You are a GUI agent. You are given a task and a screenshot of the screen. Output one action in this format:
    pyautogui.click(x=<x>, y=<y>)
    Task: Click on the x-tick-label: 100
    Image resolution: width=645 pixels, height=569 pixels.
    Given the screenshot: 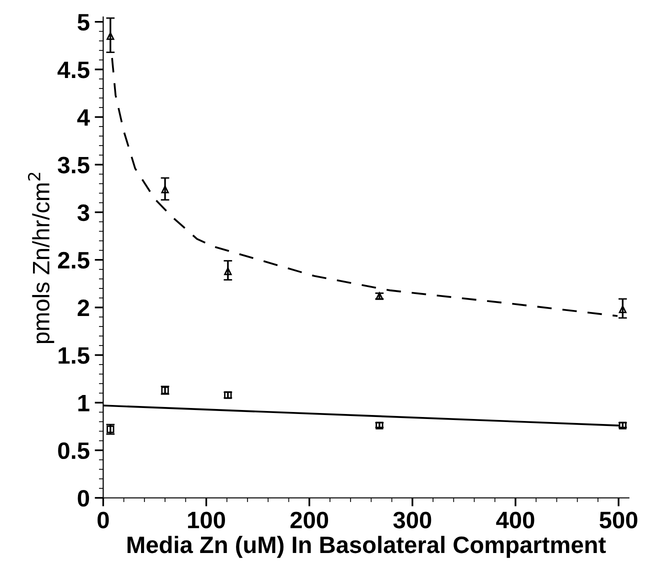 What is the action you would take?
    pyautogui.click(x=207, y=520)
    